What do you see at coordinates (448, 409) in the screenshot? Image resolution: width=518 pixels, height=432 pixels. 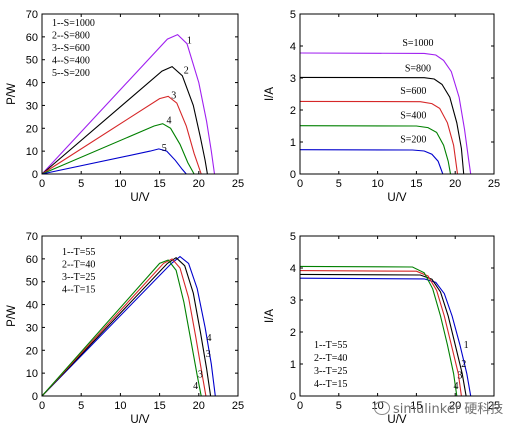 I see `watermark-text: simulinker 硬科技` at bounding box center [448, 409].